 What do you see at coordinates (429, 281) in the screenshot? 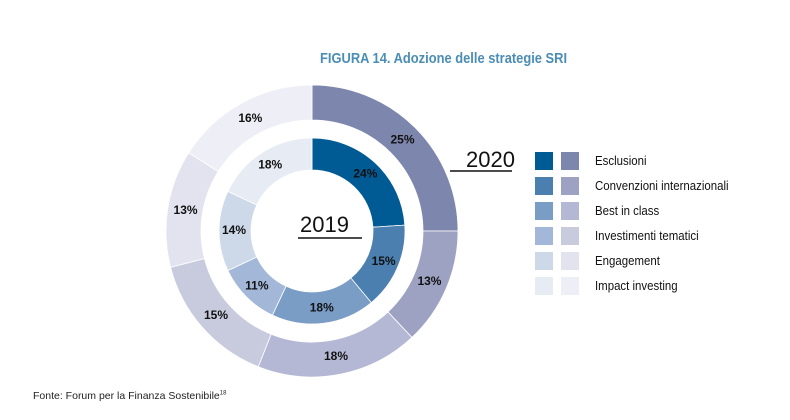
I see `data-label-2020-1: 13%` at bounding box center [429, 281].